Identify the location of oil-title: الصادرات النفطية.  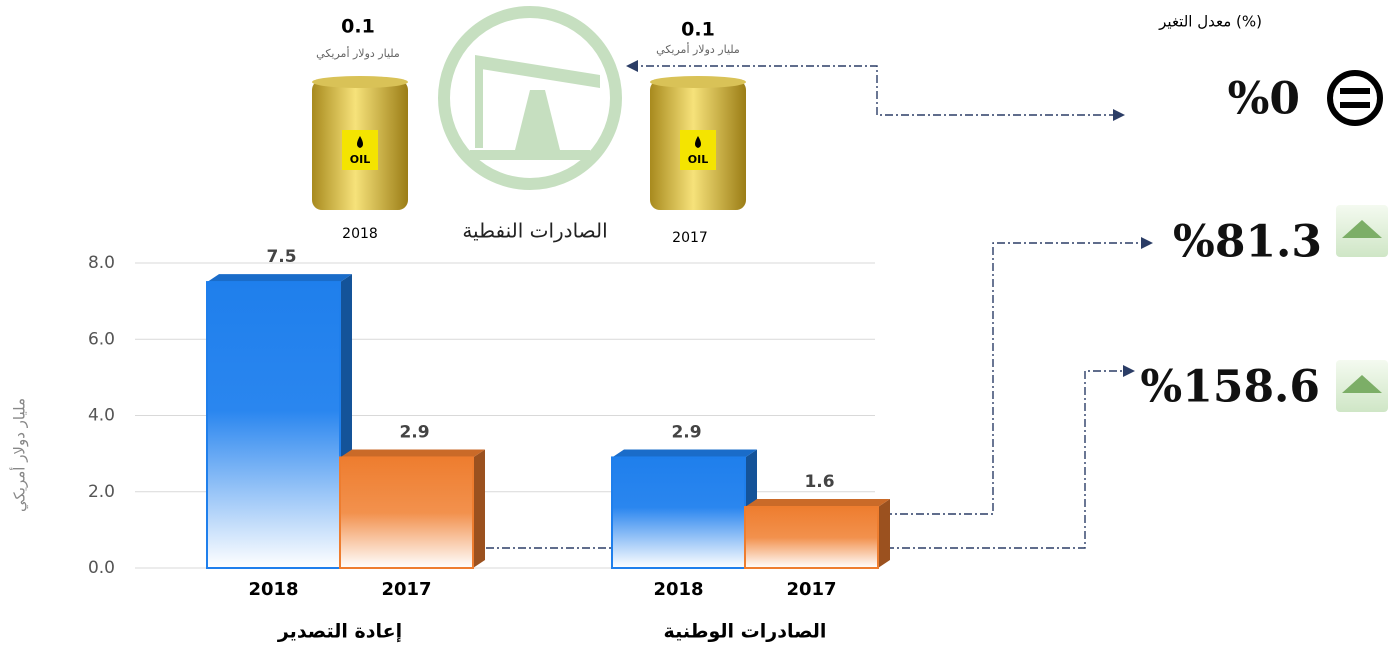
(534, 231).